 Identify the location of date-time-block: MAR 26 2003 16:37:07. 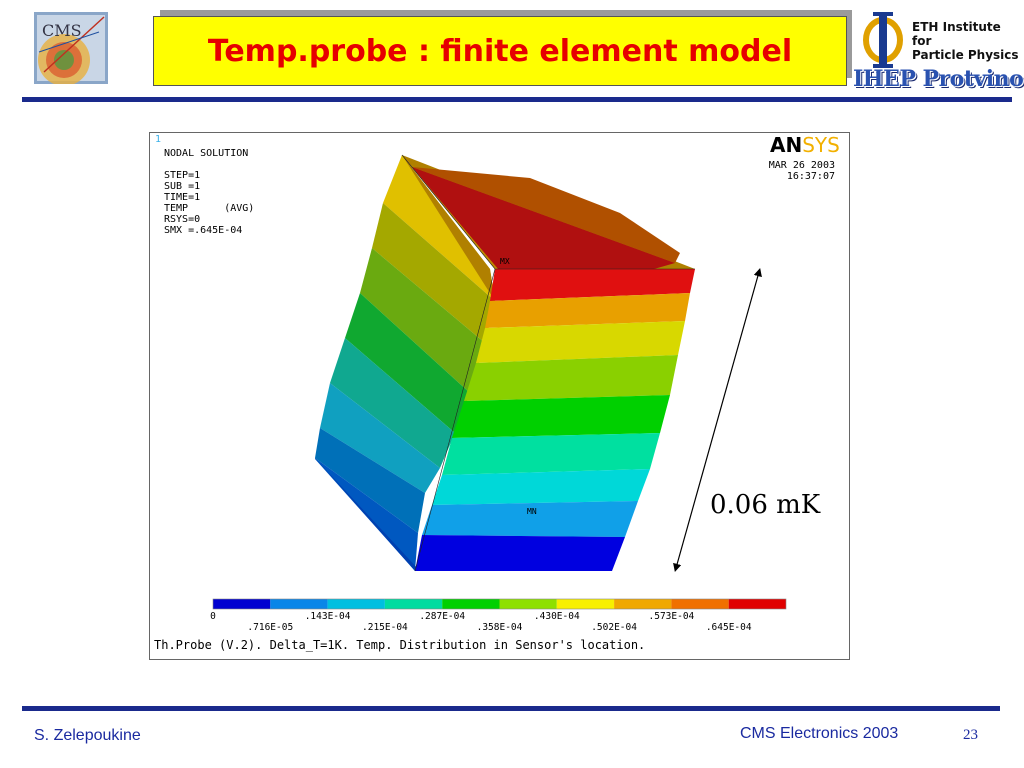
(802, 171).